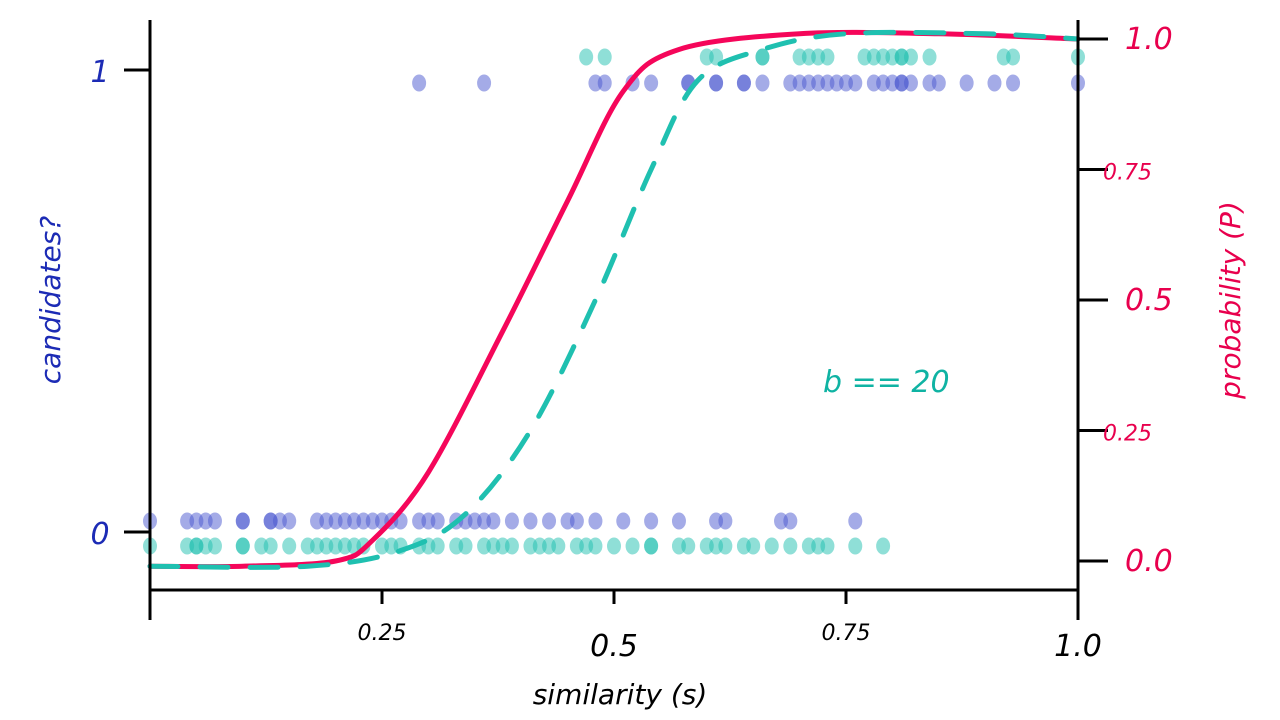 The image size is (1280, 720). What do you see at coordinates (1127, 434) in the screenshot?
I see `right-tick-label: 0.25` at bounding box center [1127, 434].